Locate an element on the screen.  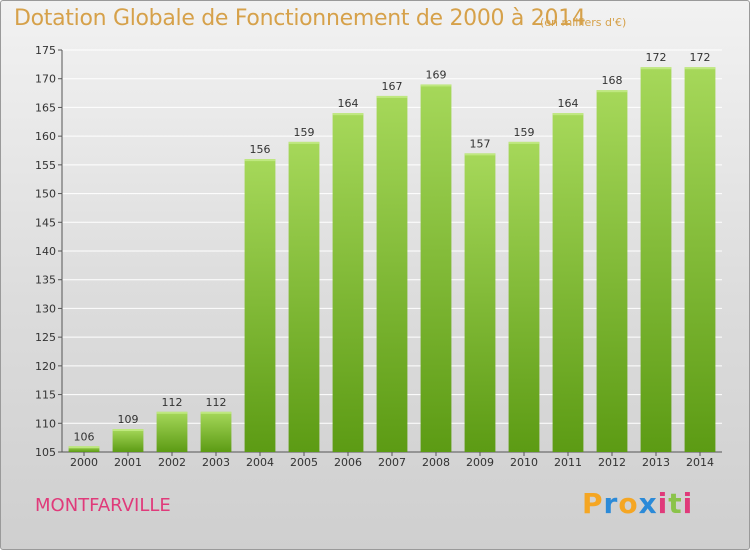
x-tick-label-2006: 2006 is located at coordinates (348, 462).